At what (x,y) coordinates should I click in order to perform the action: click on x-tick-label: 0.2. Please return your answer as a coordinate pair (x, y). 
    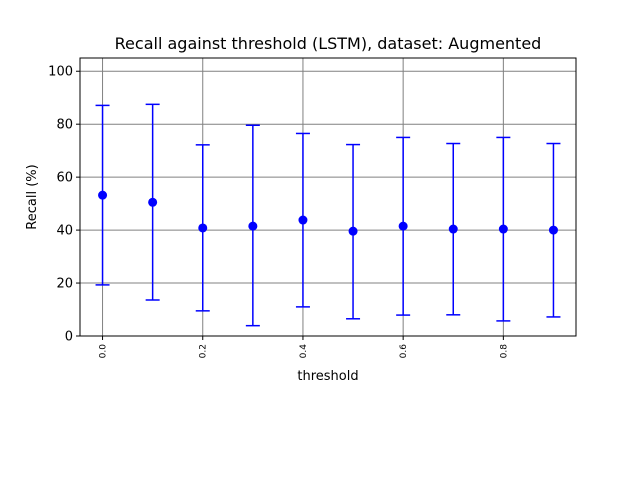
    Looking at the image, I should click on (204, 351).